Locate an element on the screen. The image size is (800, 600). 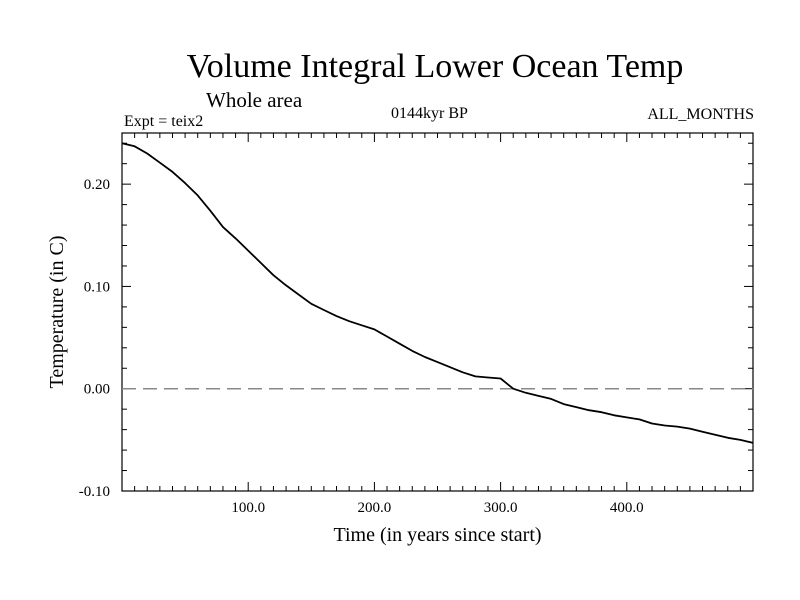
y-tick-label: 0.00 is located at coordinates (97, 390).